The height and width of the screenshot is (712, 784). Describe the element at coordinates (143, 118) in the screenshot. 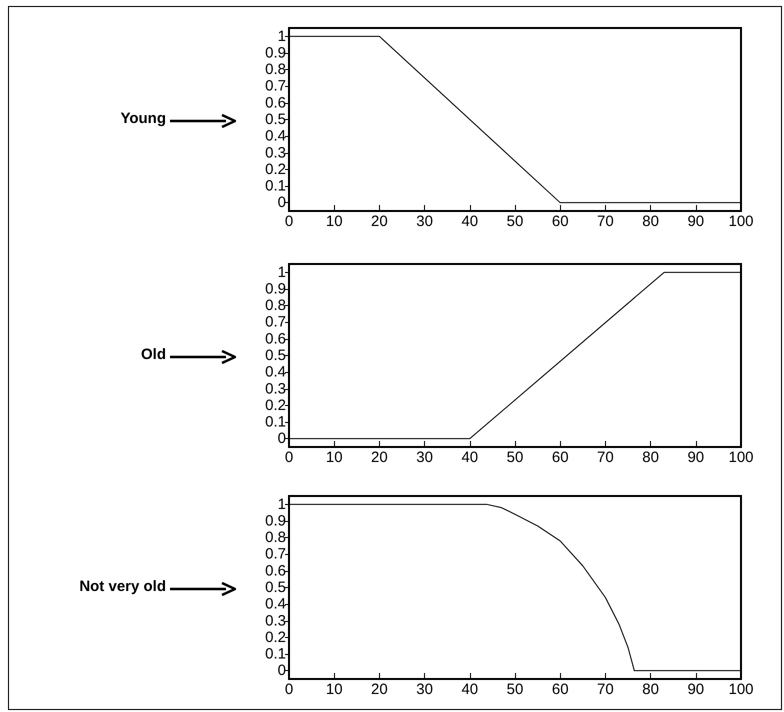

I see `y-axis-title: Young` at that location.